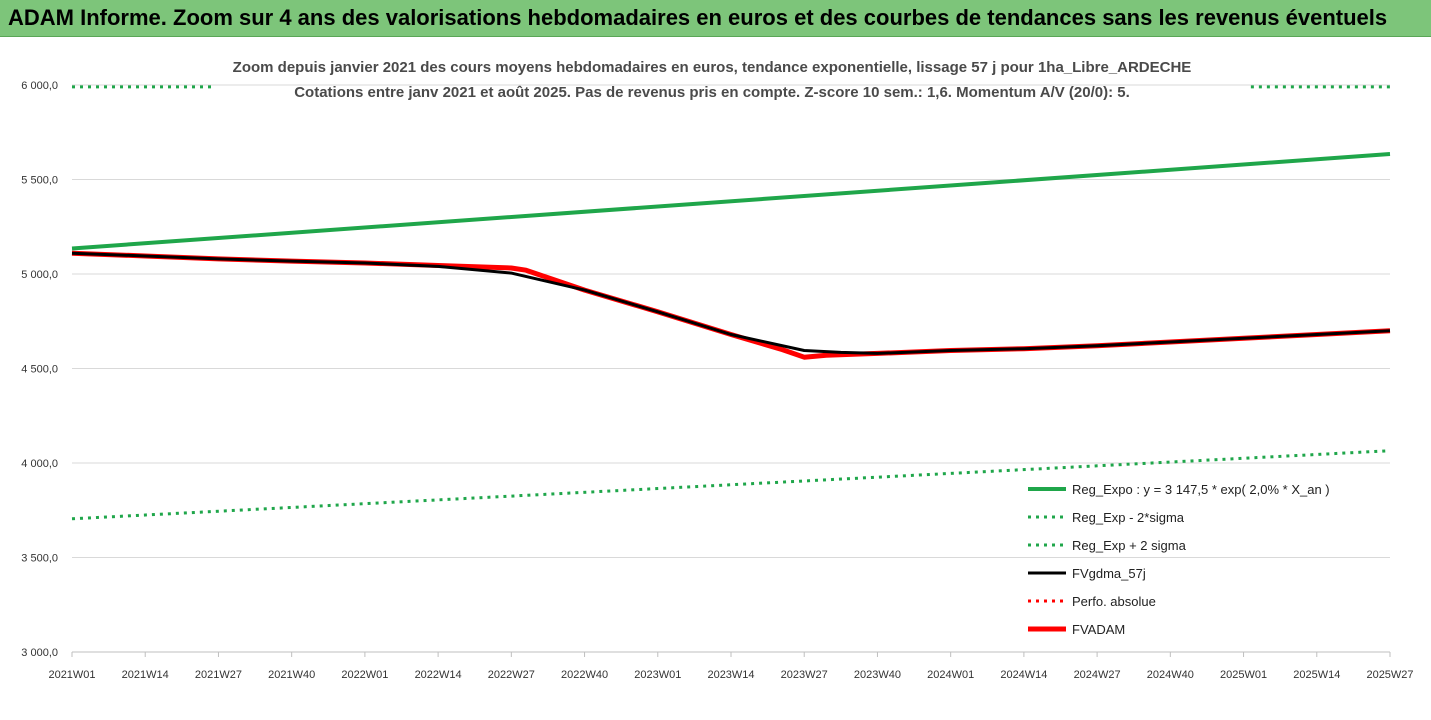  I want to click on x-tick-label: 2022W27, so click(511, 675).